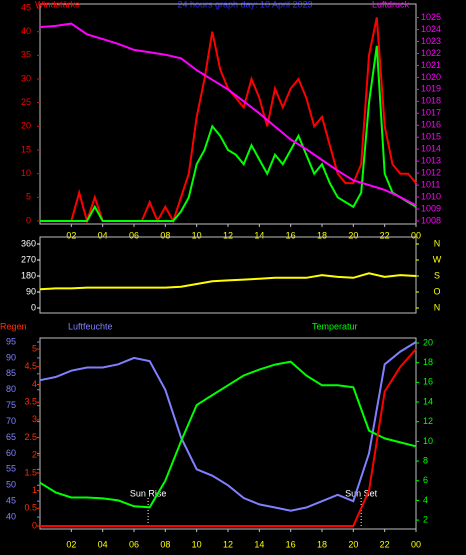  What do you see at coordinates (431, 208) in the screenshot?
I see `y-tick-label: 1009` at bounding box center [431, 208].